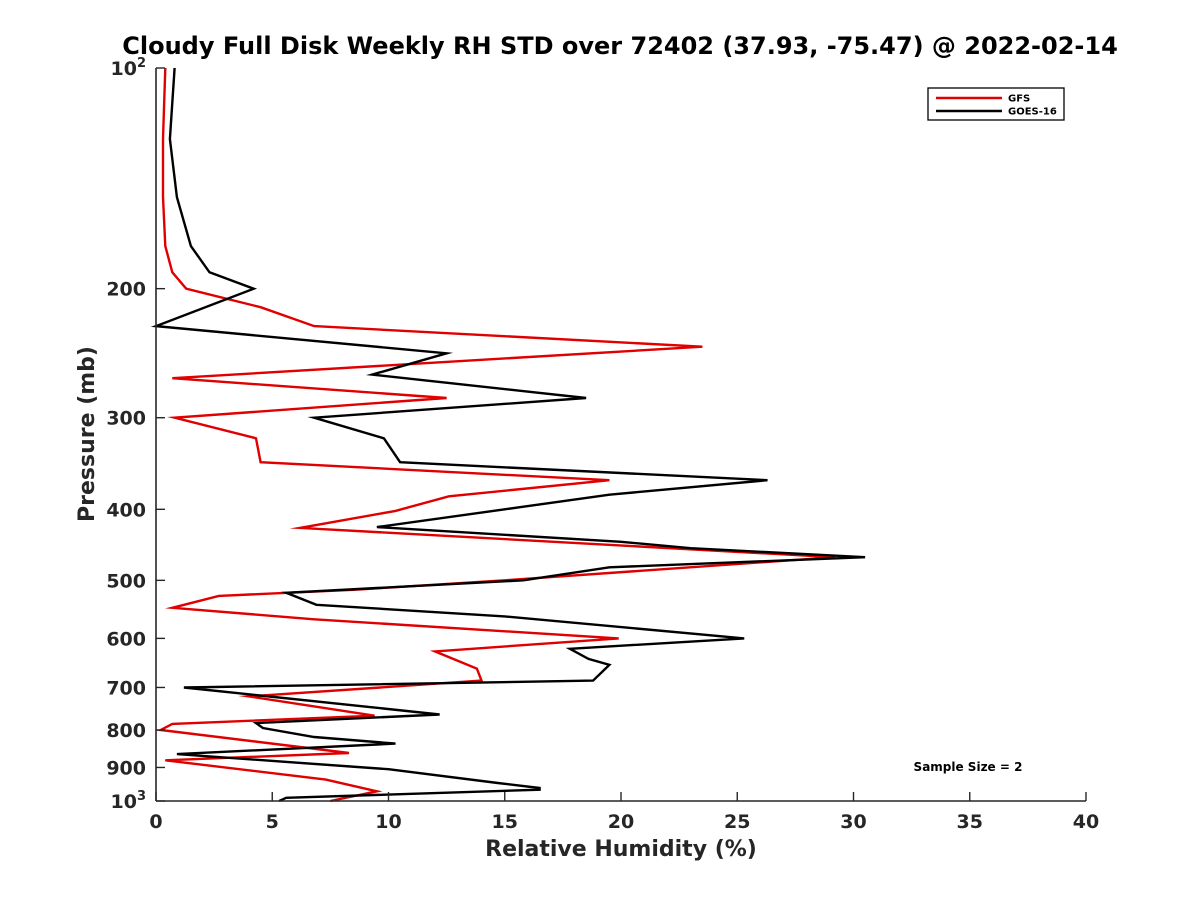  Describe the element at coordinates (968, 767) in the screenshot. I see `sample-size-annotation: Sample Size = 2` at that location.